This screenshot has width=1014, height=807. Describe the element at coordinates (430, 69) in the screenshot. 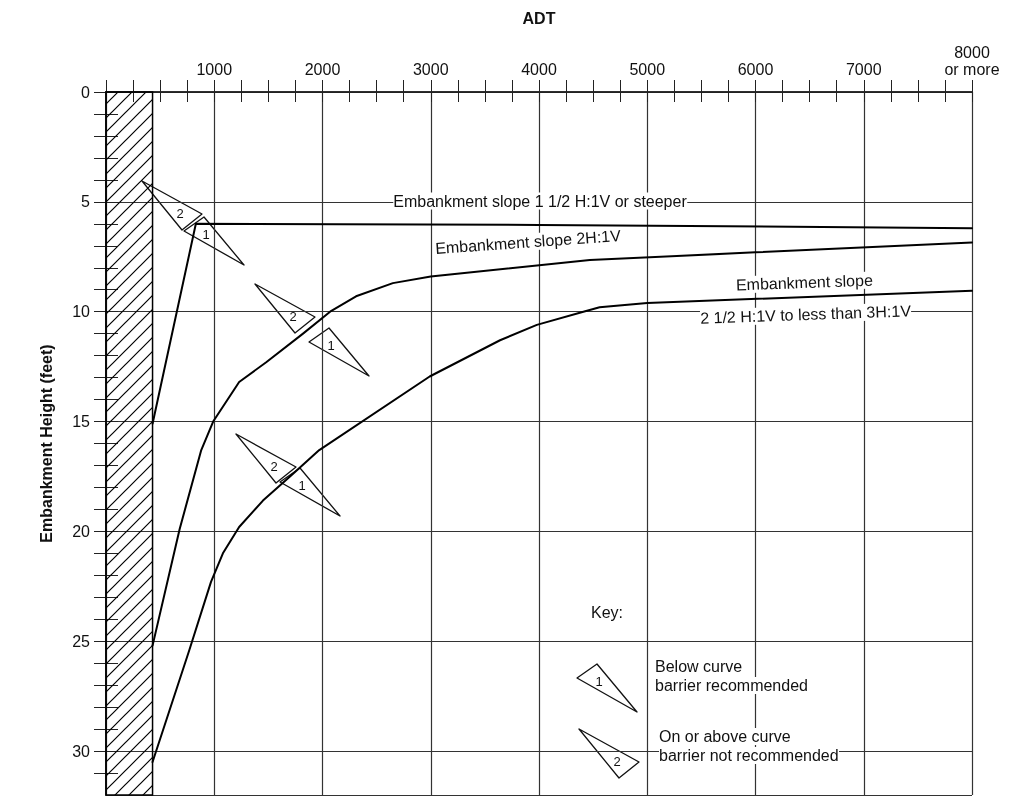

I see `x-tick-label: 3000` at that location.